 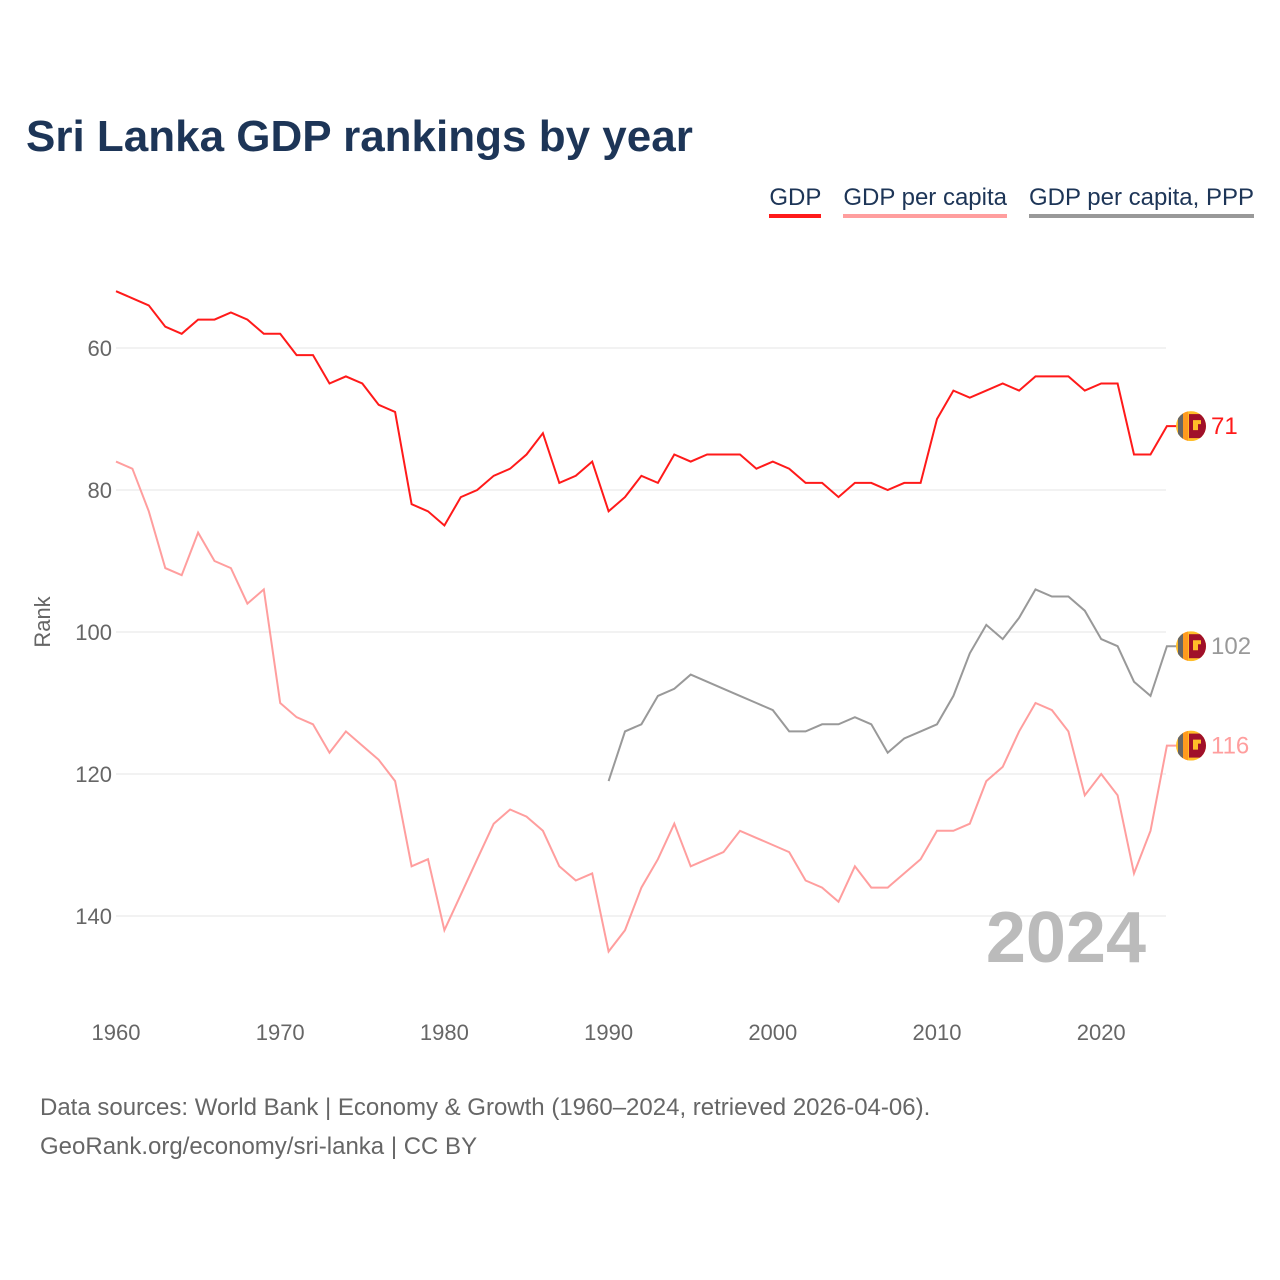 What do you see at coordinates (795, 201) in the screenshot?
I see `legend-item-gdp: GDP` at bounding box center [795, 201].